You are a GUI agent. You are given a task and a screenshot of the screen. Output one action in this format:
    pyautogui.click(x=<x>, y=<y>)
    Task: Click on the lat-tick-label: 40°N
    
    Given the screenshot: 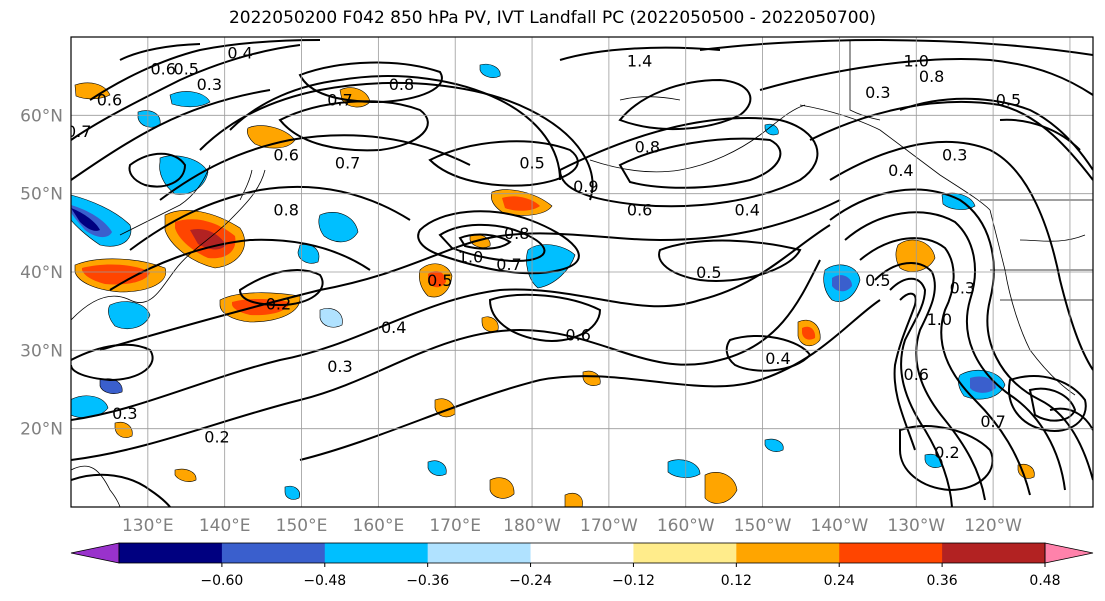 What is the action you would take?
    pyautogui.click(x=41, y=273)
    